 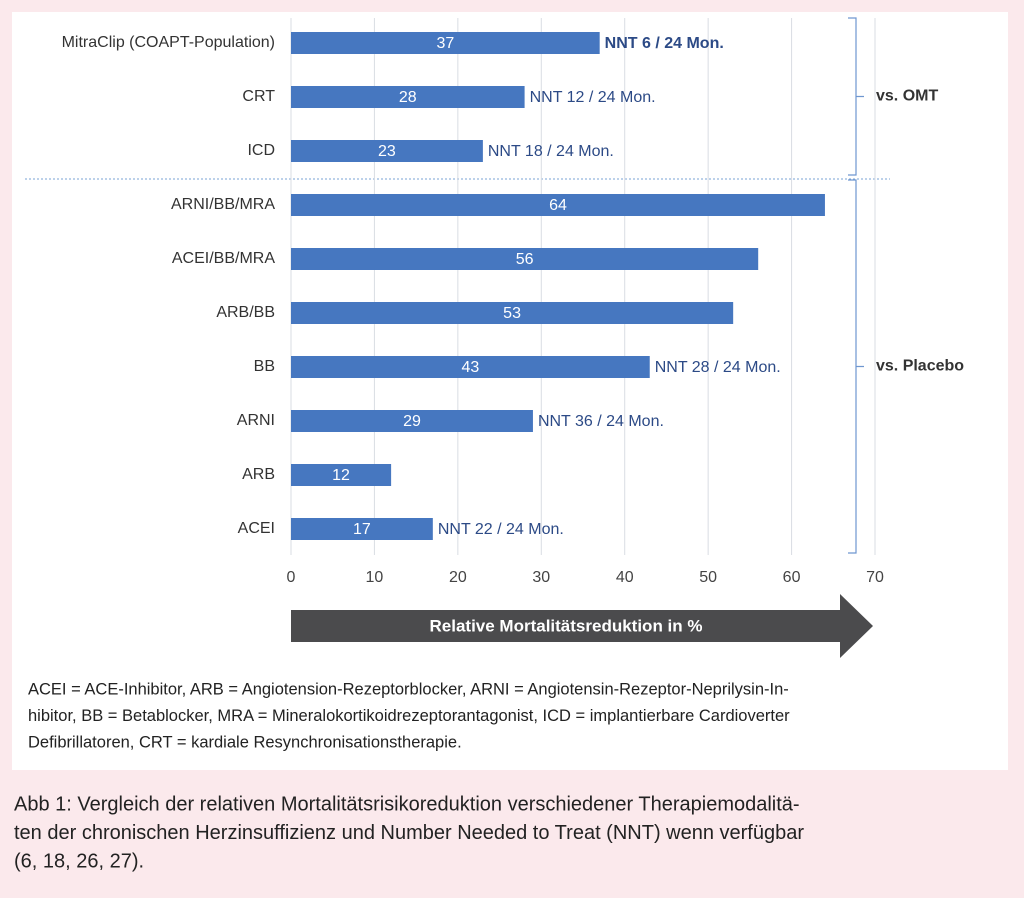 I want to click on value-label: 56, so click(x=525, y=259).